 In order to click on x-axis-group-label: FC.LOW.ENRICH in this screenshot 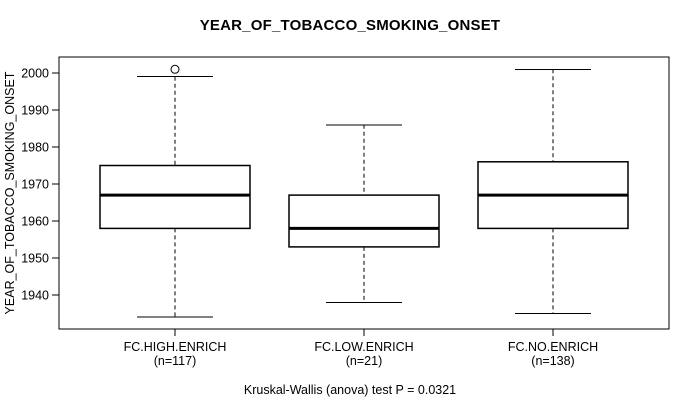, I will do `click(363, 347)`.